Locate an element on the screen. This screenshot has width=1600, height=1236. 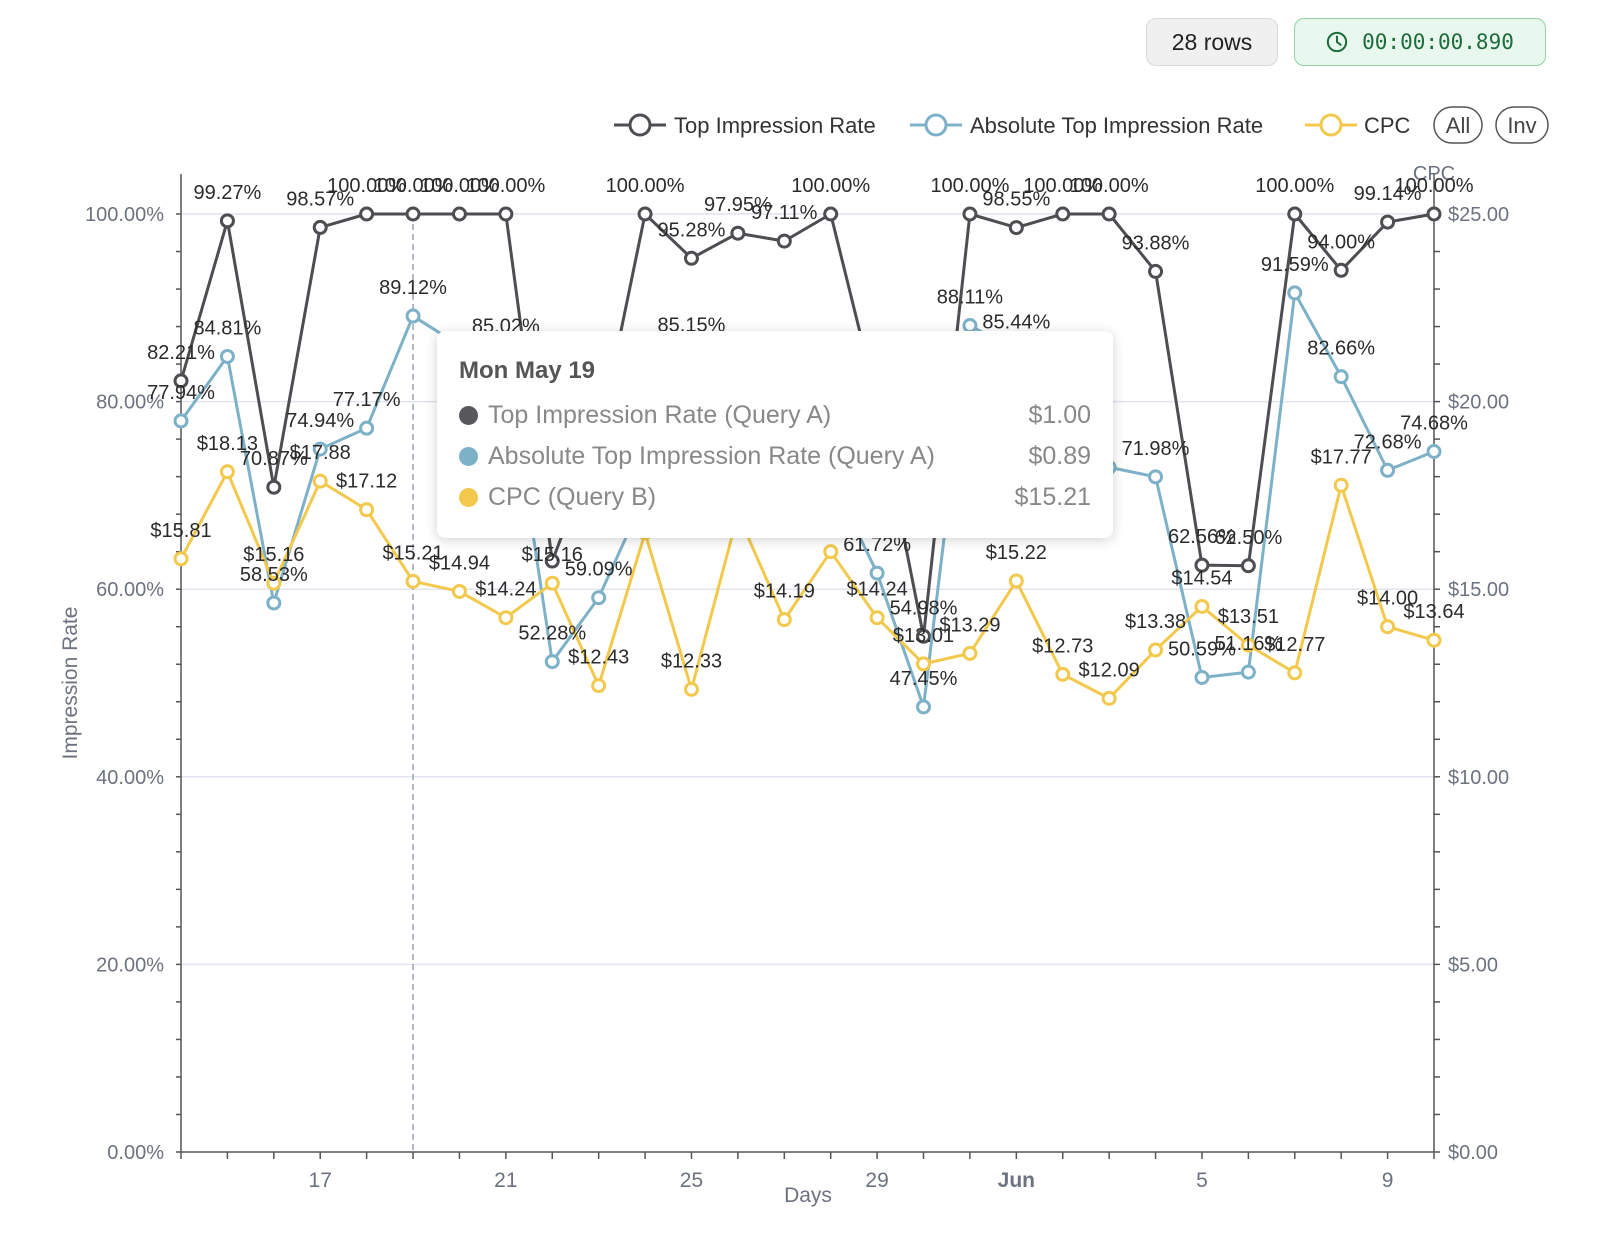
legend-item: CPC is located at coordinates (1358, 125).